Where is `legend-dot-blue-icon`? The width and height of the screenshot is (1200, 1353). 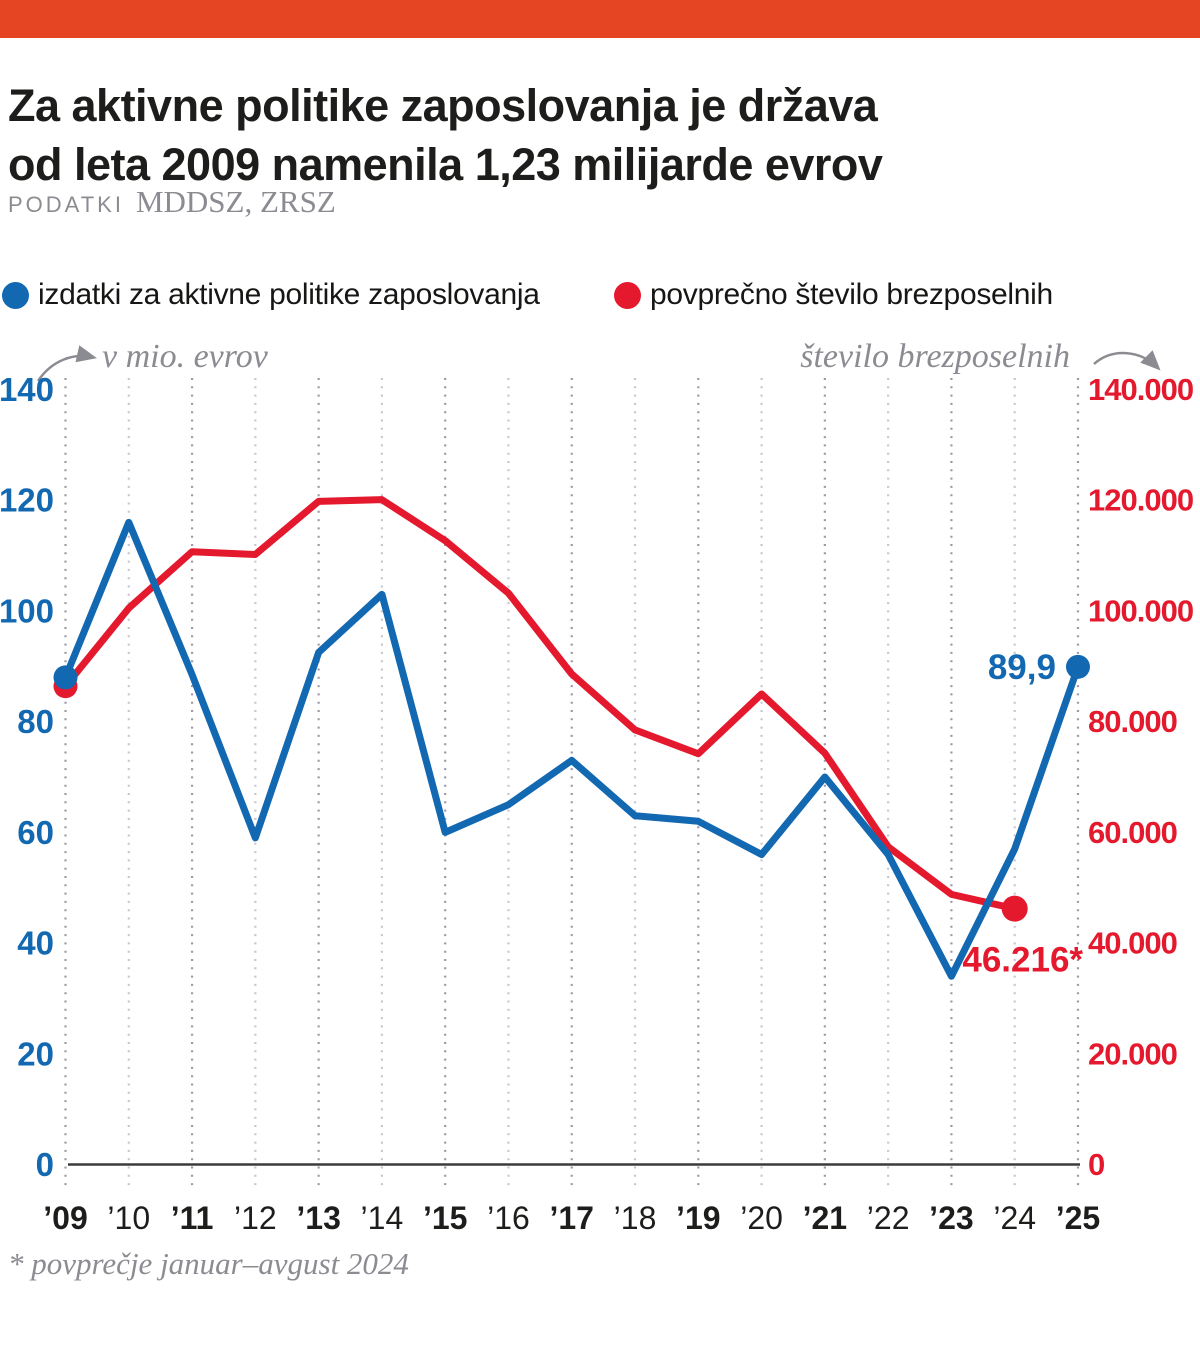 legend-dot-blue-icon is located at coordinates (15, 295).